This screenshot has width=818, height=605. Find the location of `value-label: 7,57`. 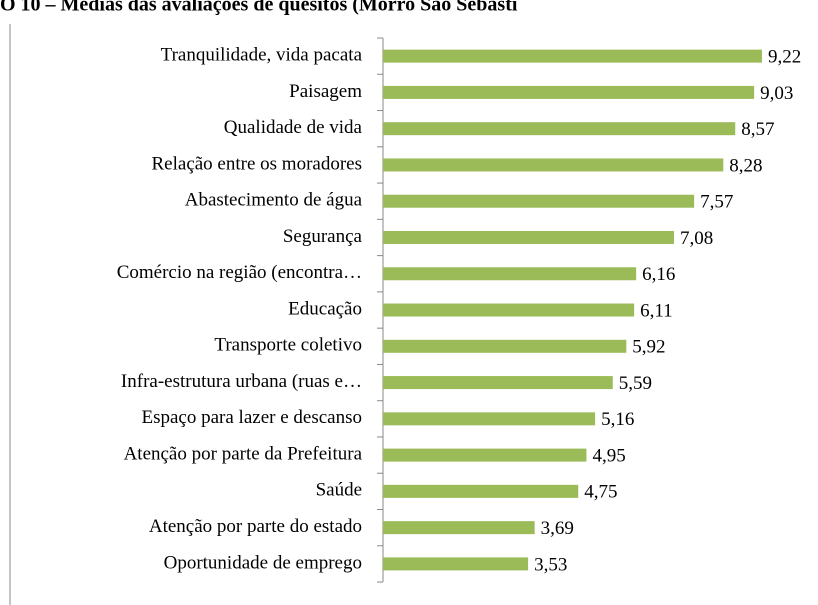

value-label: 7,57 is located at coordinates (716, 202).